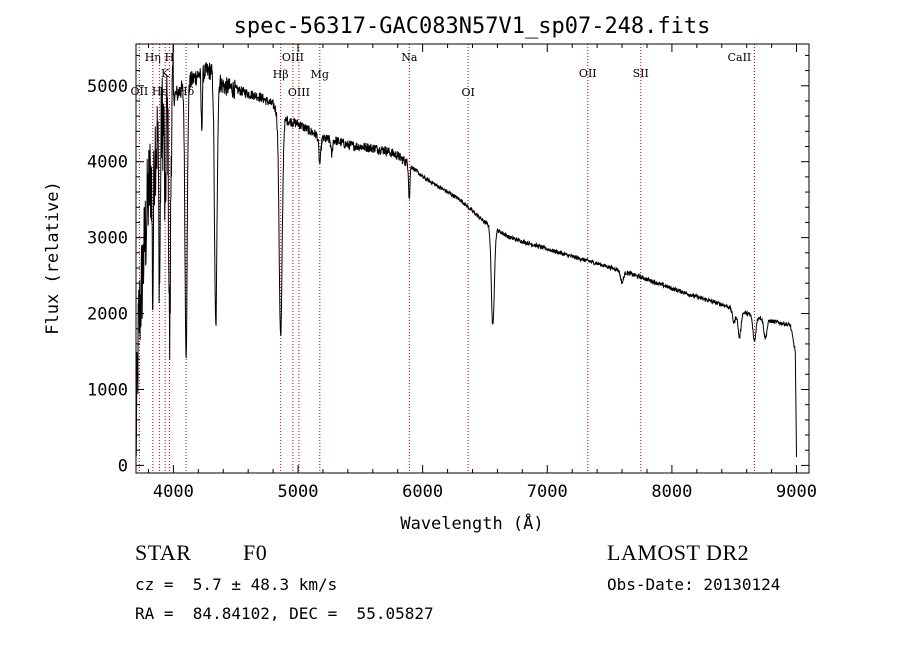 Image resolution: width=900 pixels, height=649 pixels. Describe the element at coordinates (255, 552) in the screenshot. I see `object-subclass: F0` at that location.